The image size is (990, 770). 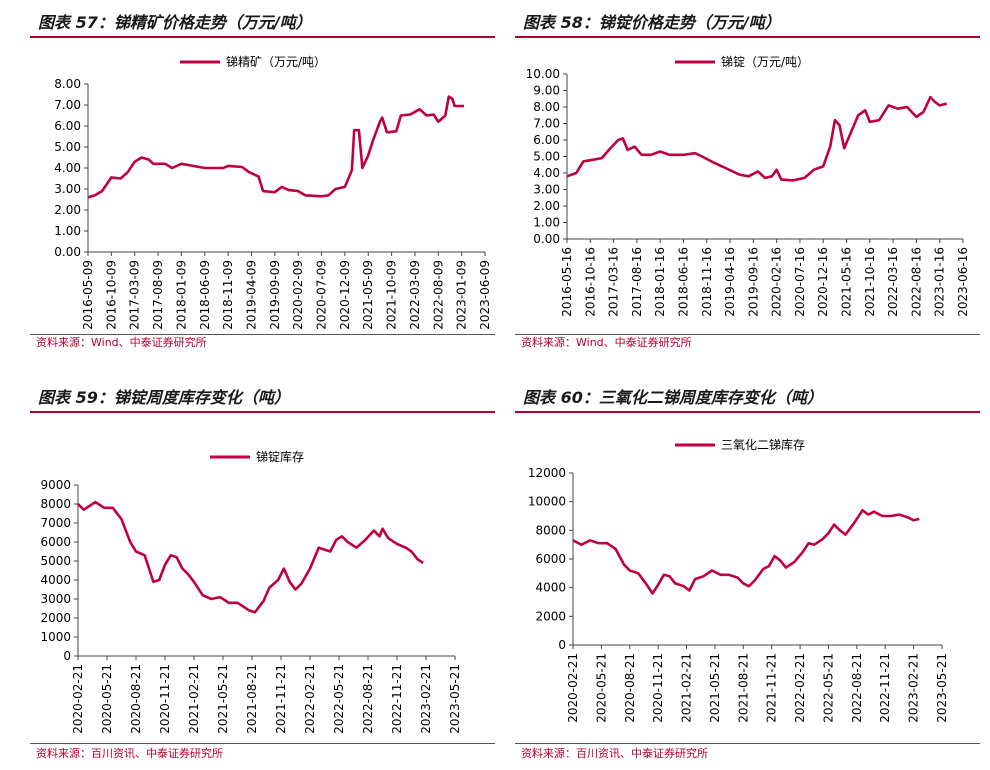 What do you see at coordinates (135, 295) in the screenshot?
I see `x-tick-label: 2017-03-09` at bounding box center [135, 295].